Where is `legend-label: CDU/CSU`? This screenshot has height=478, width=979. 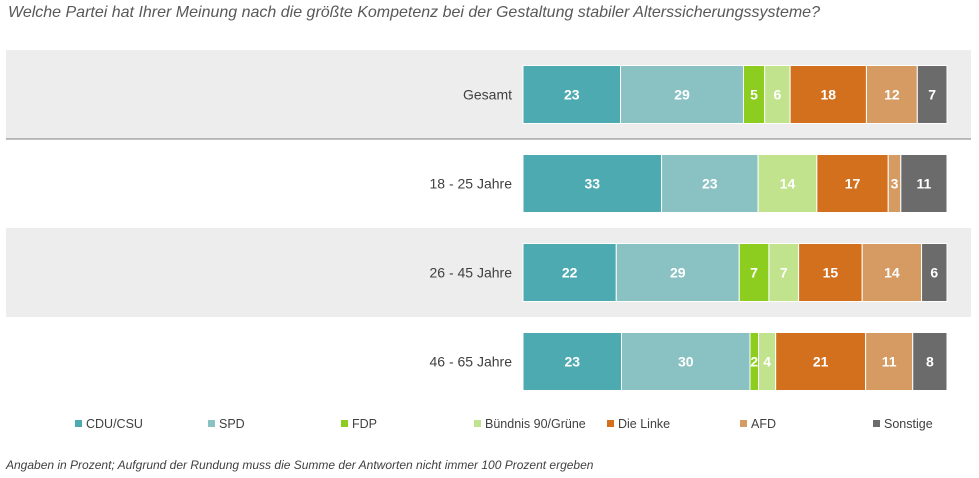
legend-label: CDU/CSU is located at coordinates (114, 424).